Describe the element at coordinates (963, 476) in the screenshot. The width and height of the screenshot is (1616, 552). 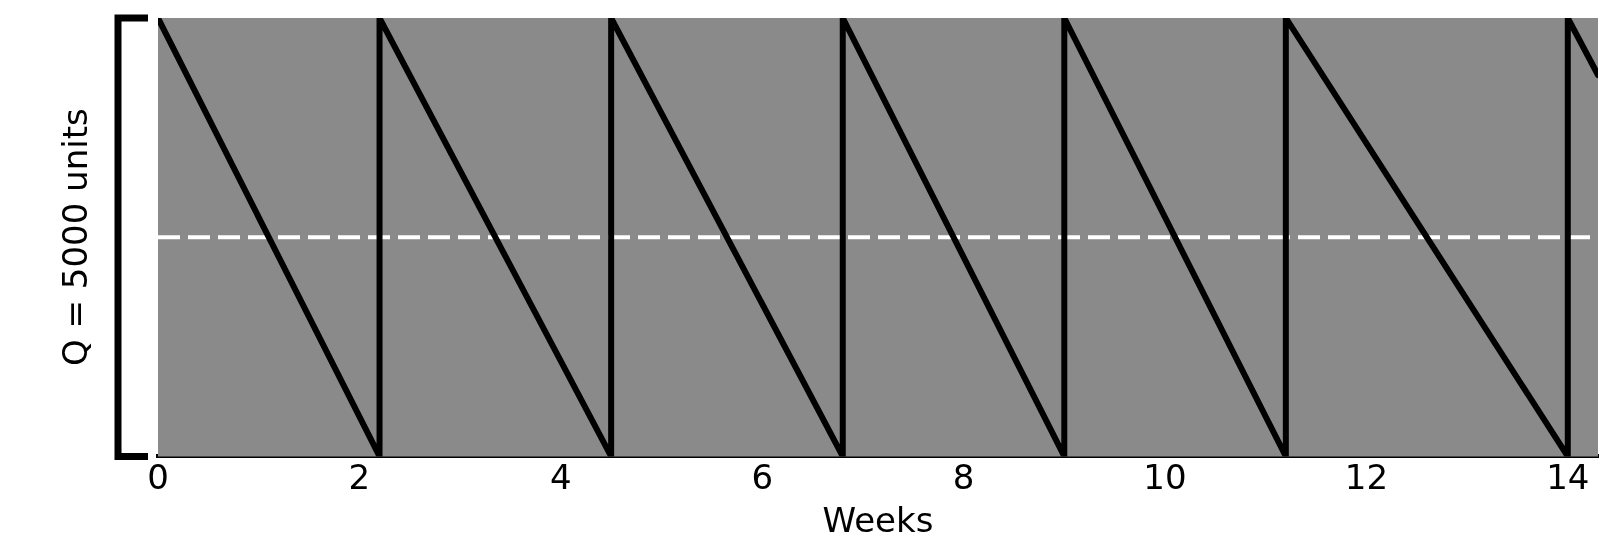
I see `x-tick-label: 8` at that location.